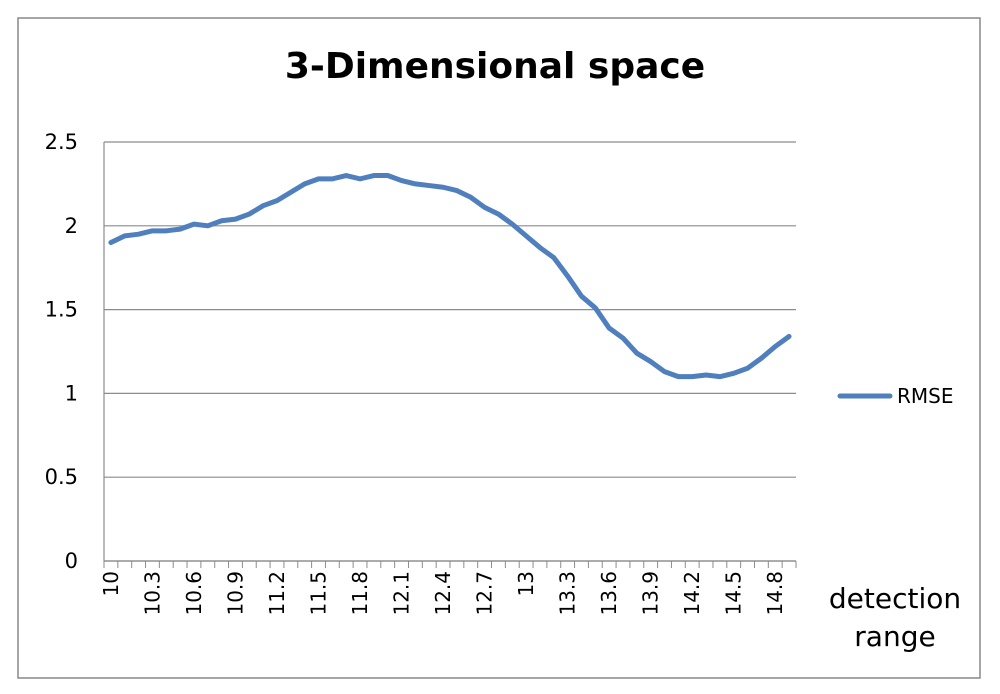 Image resolution: width=1000 pixels, height=694 pixels. Describe the element at coordinates (692, 593) in the screenshot. I see `x-tick-label: 14.2` at that location.